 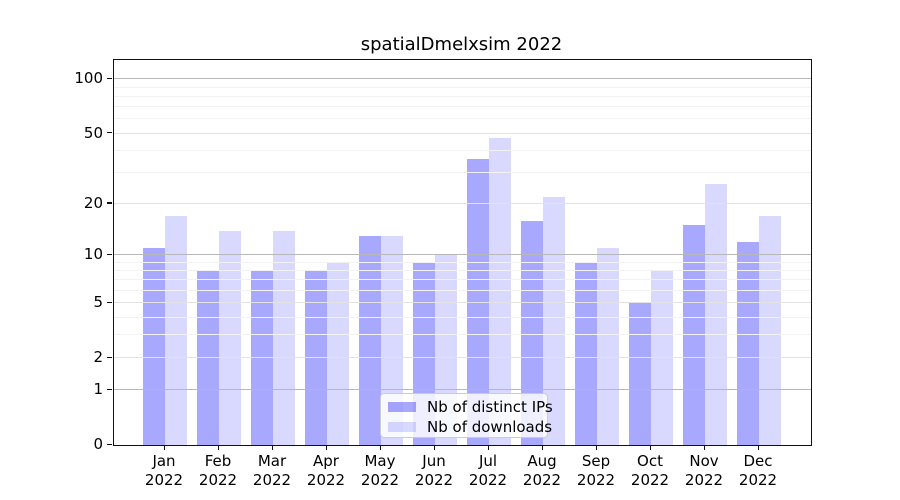 What do you see at coordinates (93, 254) in the screenshot?
I see `y-tick-label-10: 10` at bounding box center [93, 254].